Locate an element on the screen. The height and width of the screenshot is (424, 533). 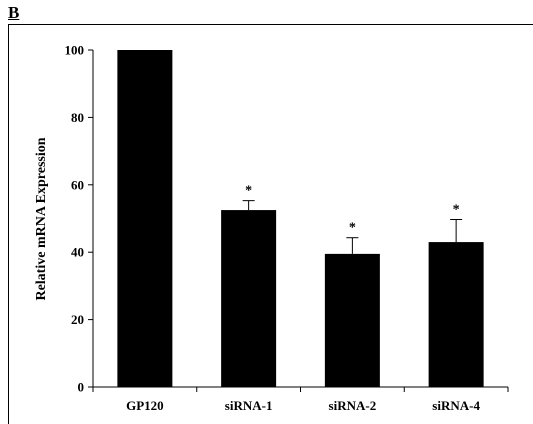
y-tick-label: 60 is located at coordinates (77, 184).